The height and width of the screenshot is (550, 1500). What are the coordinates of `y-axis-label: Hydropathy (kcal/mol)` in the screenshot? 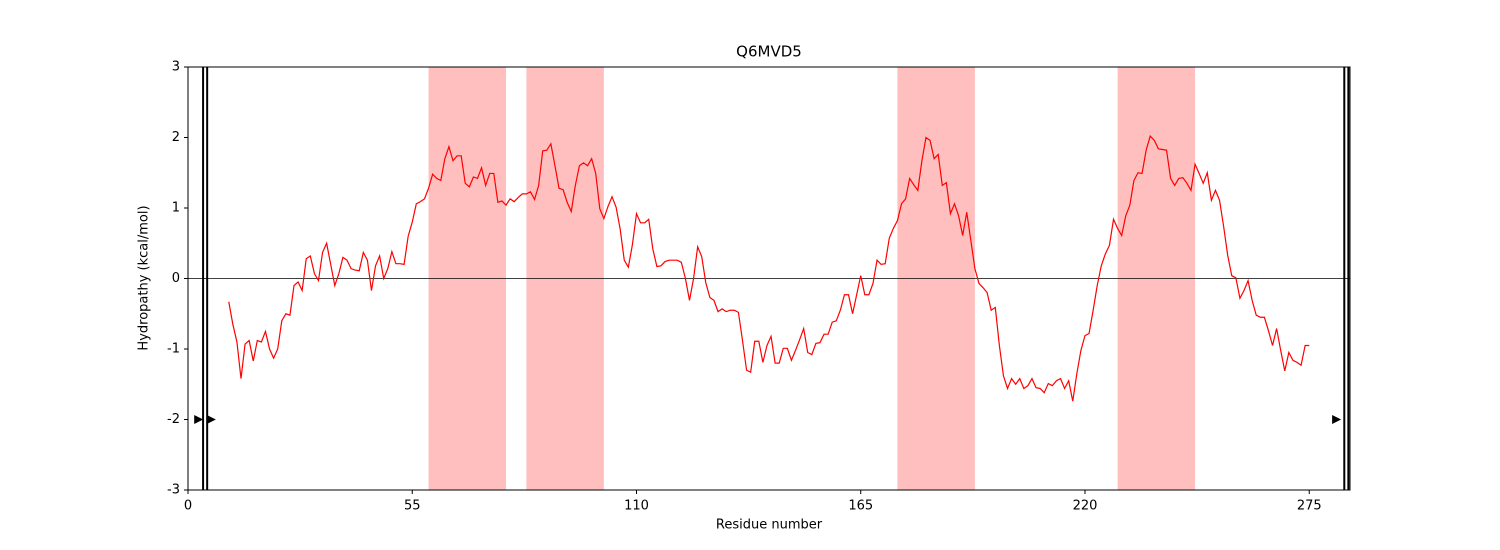 It's located at (144, 277).